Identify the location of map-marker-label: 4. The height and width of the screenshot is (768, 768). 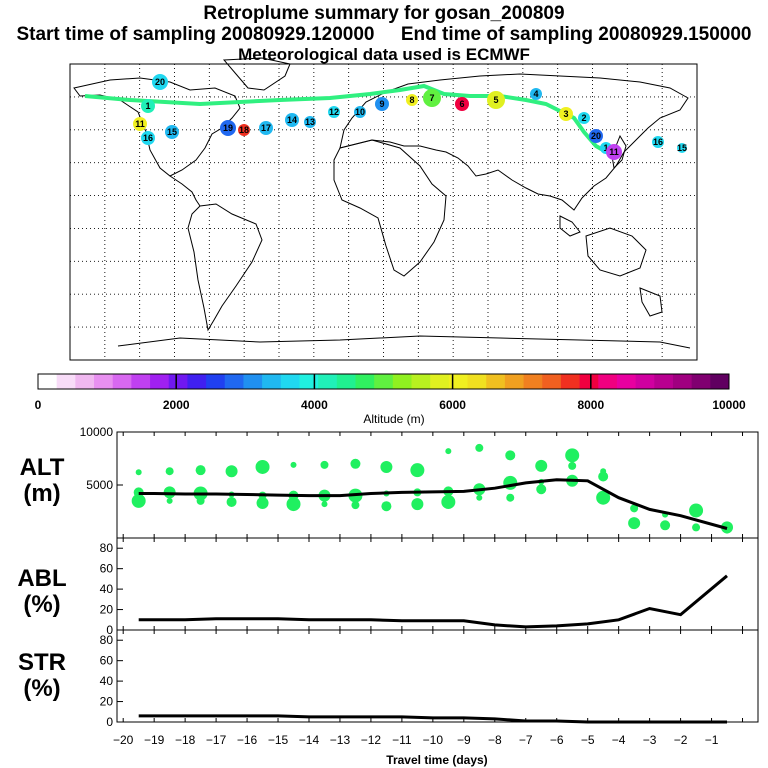
(535, 94).